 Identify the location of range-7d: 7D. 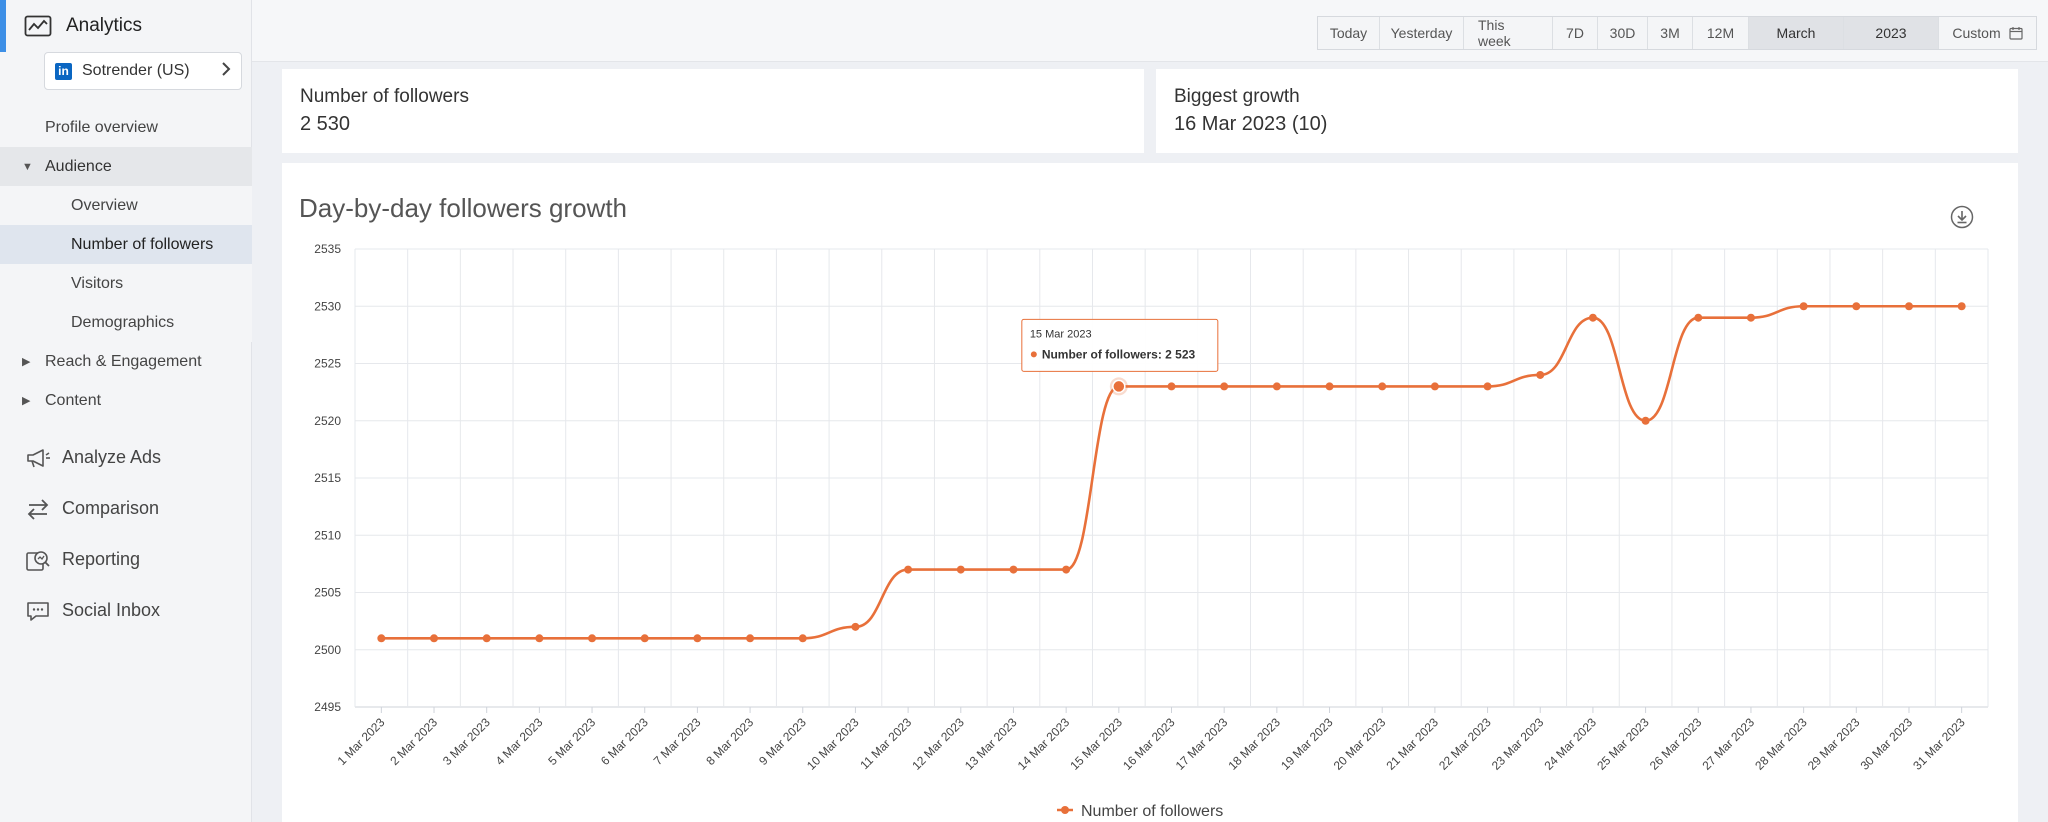
(1575, 33).